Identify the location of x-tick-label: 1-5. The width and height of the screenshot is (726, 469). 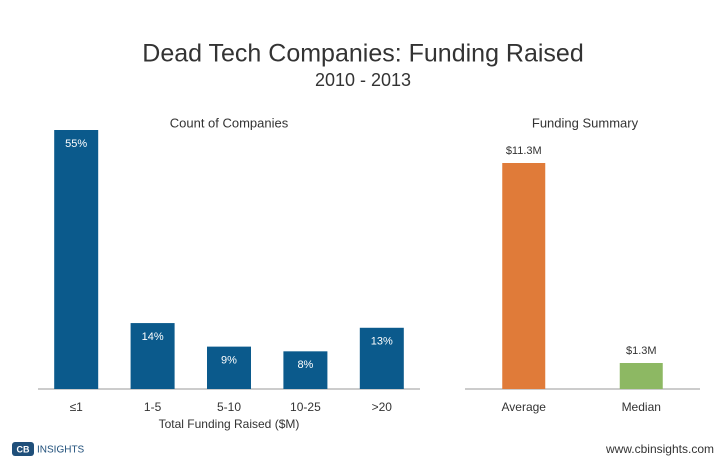
(153, 407).